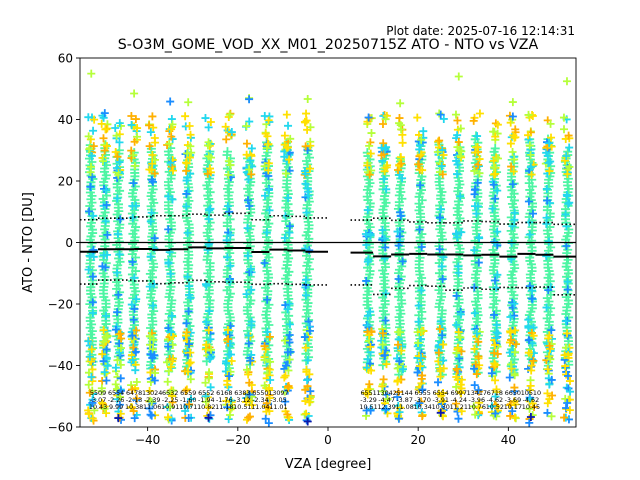  Describe the element at coordinates (134, 393) in the screenshot. I see `bin-count-label: 6478` at that location.